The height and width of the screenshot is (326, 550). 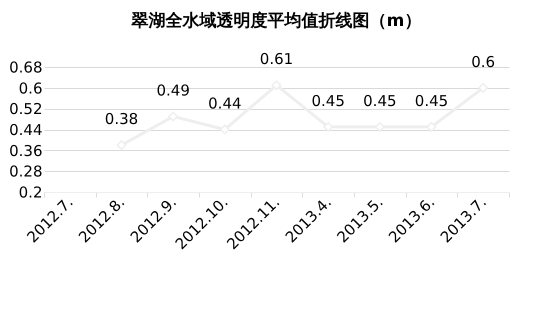 What do you see at coordinates (30, 193) in the screenshot?
I see `y-tick-label: 0.2` at bounding box center [30, 193].